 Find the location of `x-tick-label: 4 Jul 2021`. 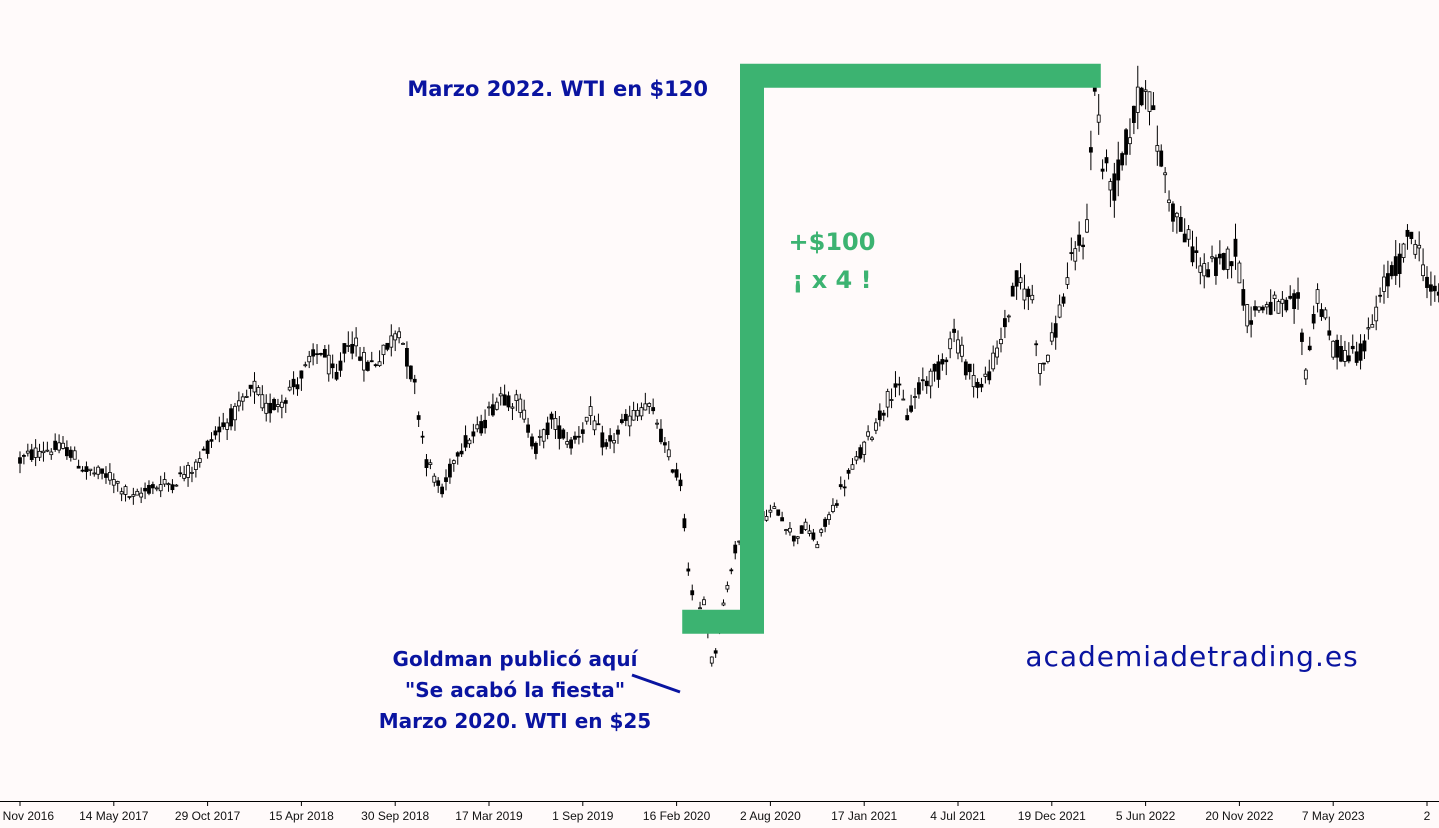

x-tick-label: 4 Jul 2021 is located at coordinates (958, 816).